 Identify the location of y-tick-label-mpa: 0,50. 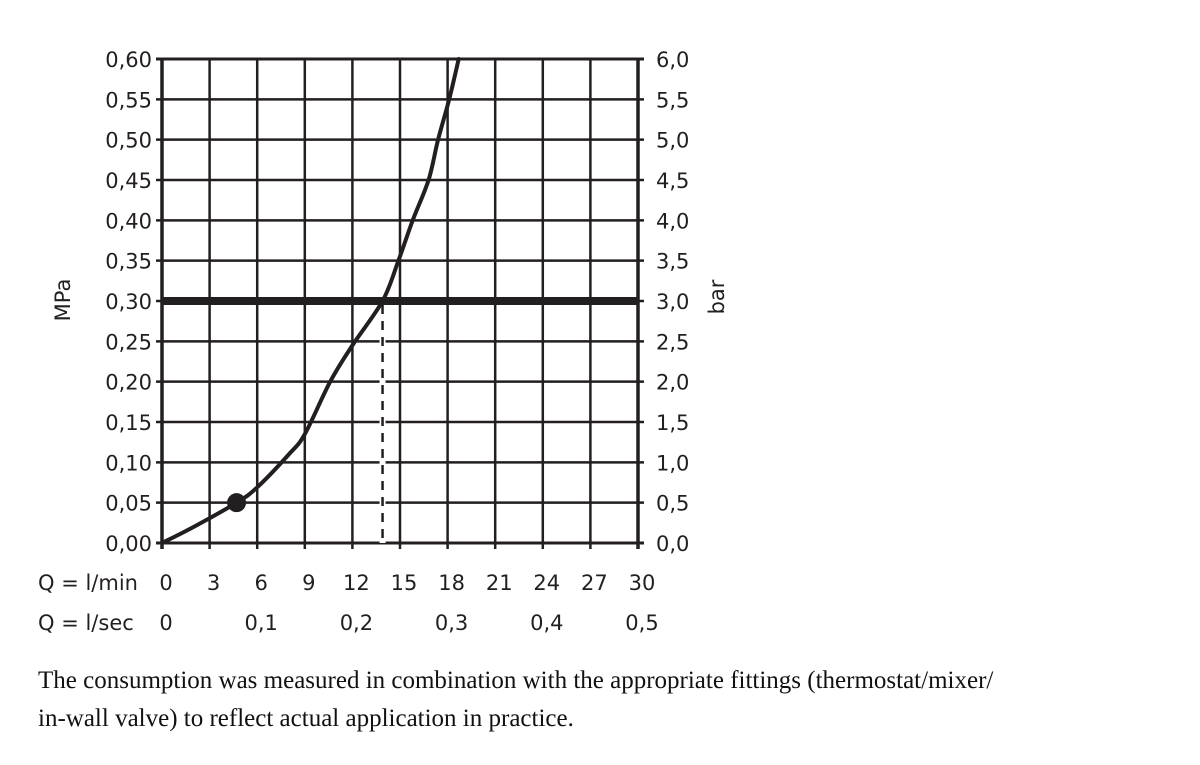
(128, 141).